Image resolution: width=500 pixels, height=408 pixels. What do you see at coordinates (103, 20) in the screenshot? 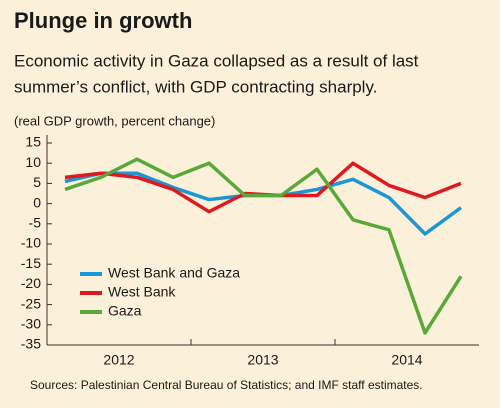
I see `chart-title: Plunge in growth` at bounding box center [103, 20].